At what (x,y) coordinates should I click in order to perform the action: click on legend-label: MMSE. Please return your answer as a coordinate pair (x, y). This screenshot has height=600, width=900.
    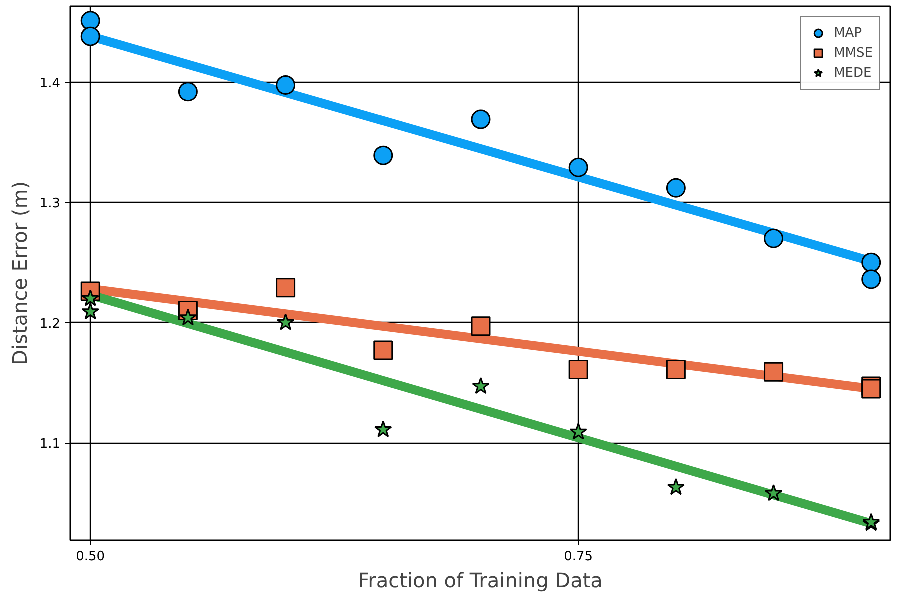
    Looking at the image, I should click on (853, 53).